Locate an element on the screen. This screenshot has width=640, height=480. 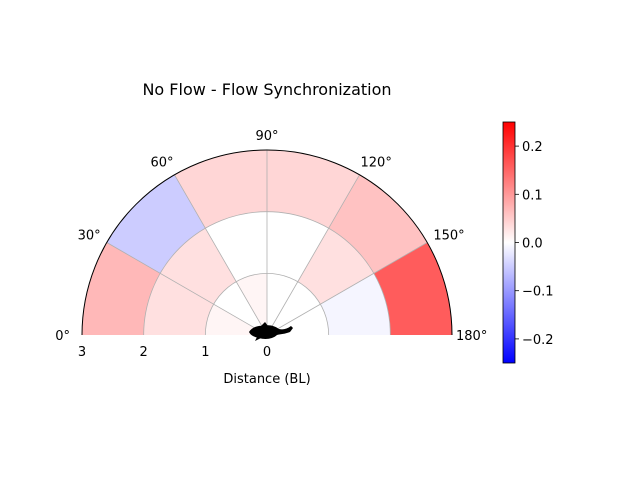
colorbar-tick-label: −0.1 is located at coordinates (538, 292).